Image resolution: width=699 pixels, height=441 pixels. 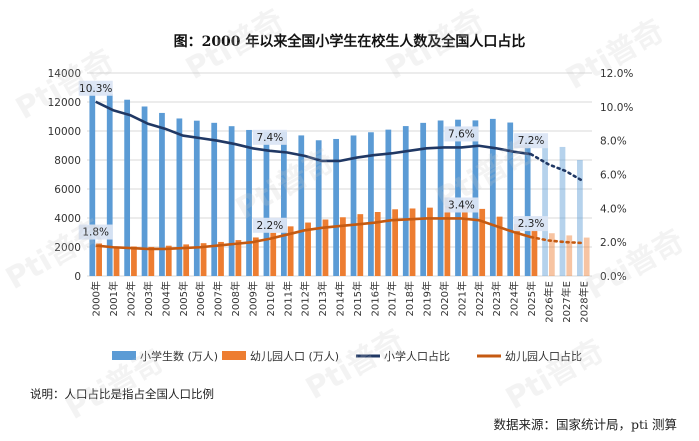 What do you see at coordinates (218, 298) in the screenshot?
I see `x-tick-label: 2007年` at bounding box center [218, 298].